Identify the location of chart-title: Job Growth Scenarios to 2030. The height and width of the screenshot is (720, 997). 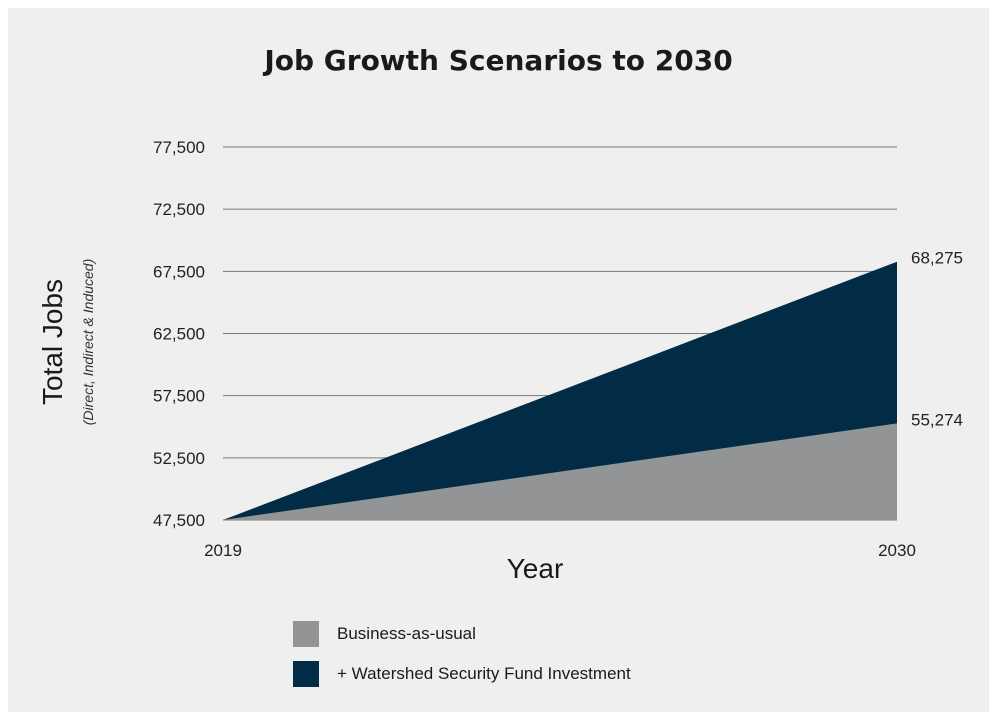
(498, 60).